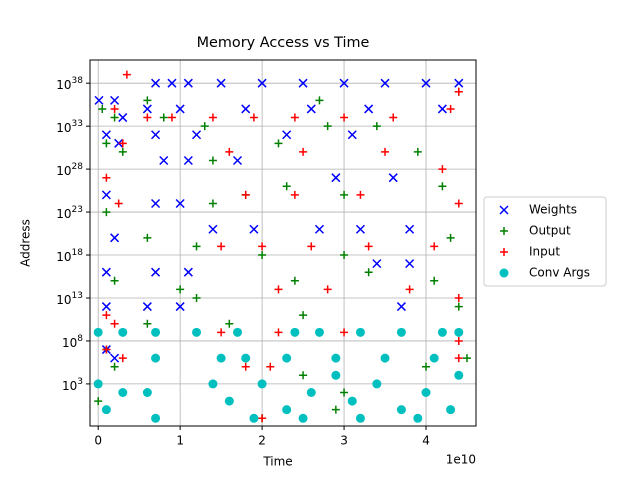 Image resolution: width=640 pixels, height=480 pixels. Describe the element at coordinates (283, 43) in the screenshot. I see `chart-title: Memory Access vs Time` at that location.